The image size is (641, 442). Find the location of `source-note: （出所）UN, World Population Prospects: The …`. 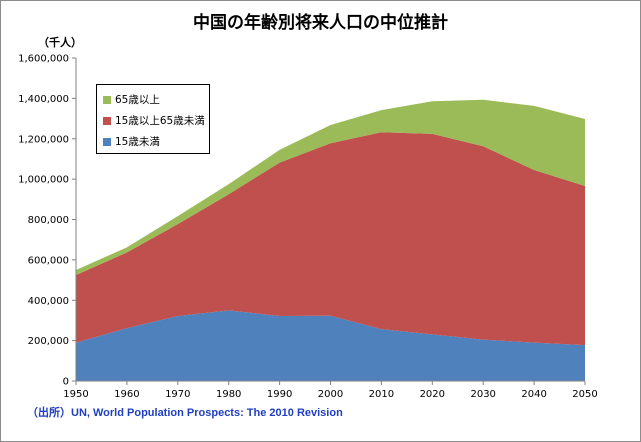

source-note: （出所）UN, World Population Prospects: The … is located at coordinates (185, 413).